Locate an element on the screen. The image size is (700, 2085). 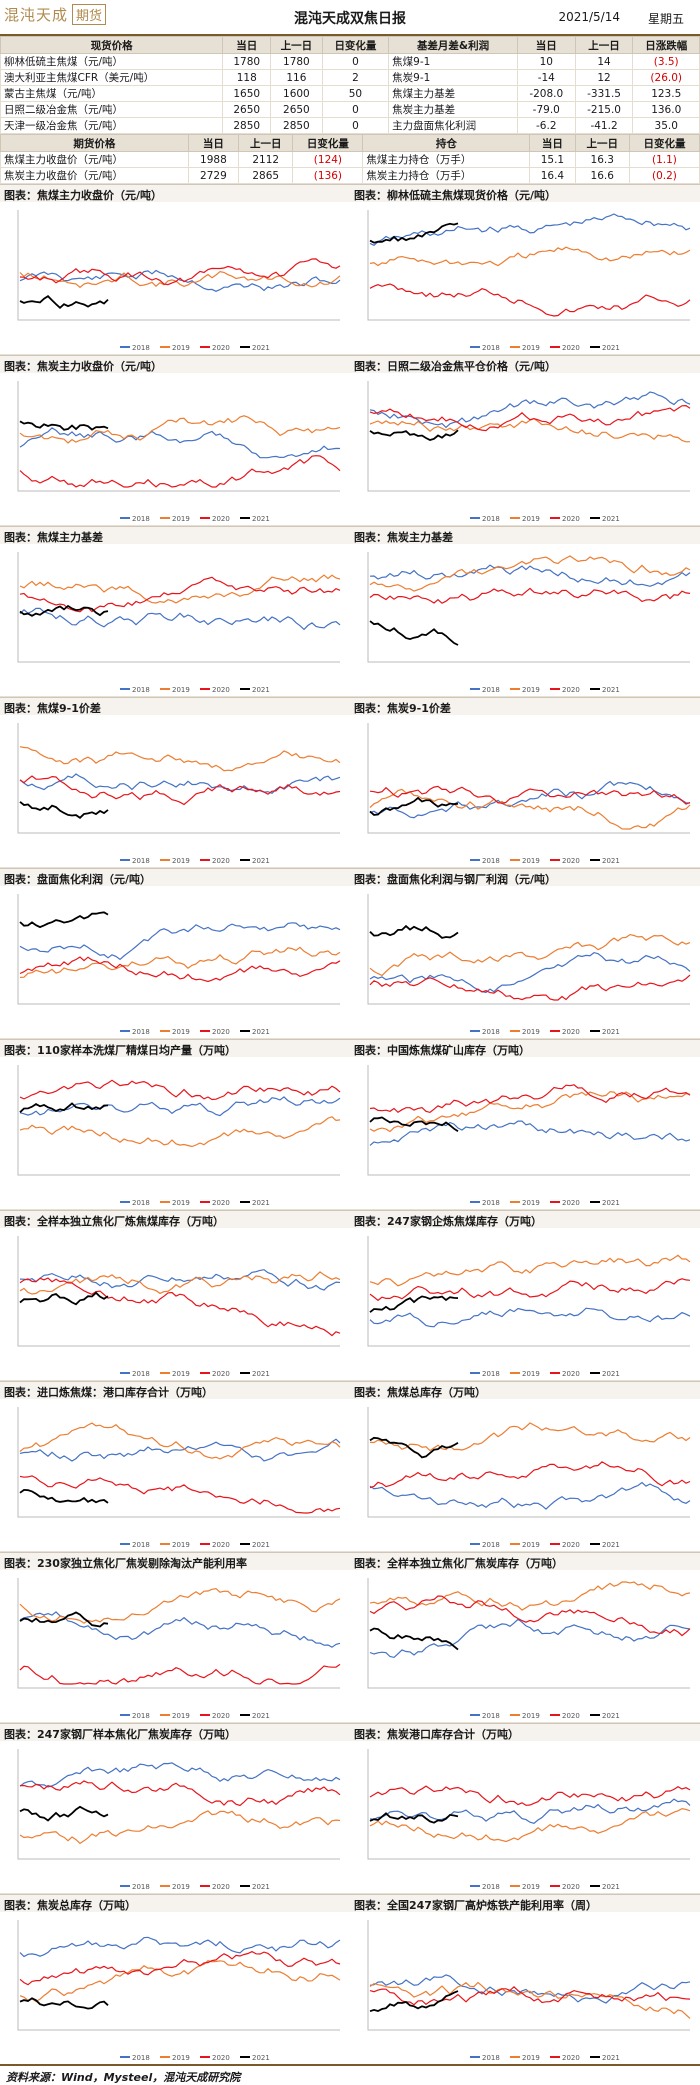
spot-table-cell: -41.2 is located at coordinates (604, 125).